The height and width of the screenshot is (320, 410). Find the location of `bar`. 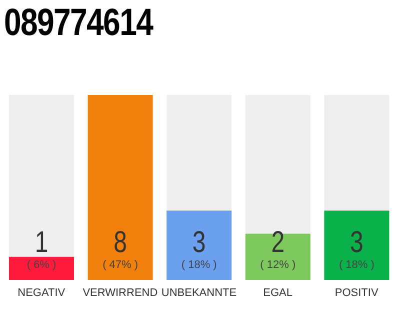

bar is located at coordinates (41, 268).